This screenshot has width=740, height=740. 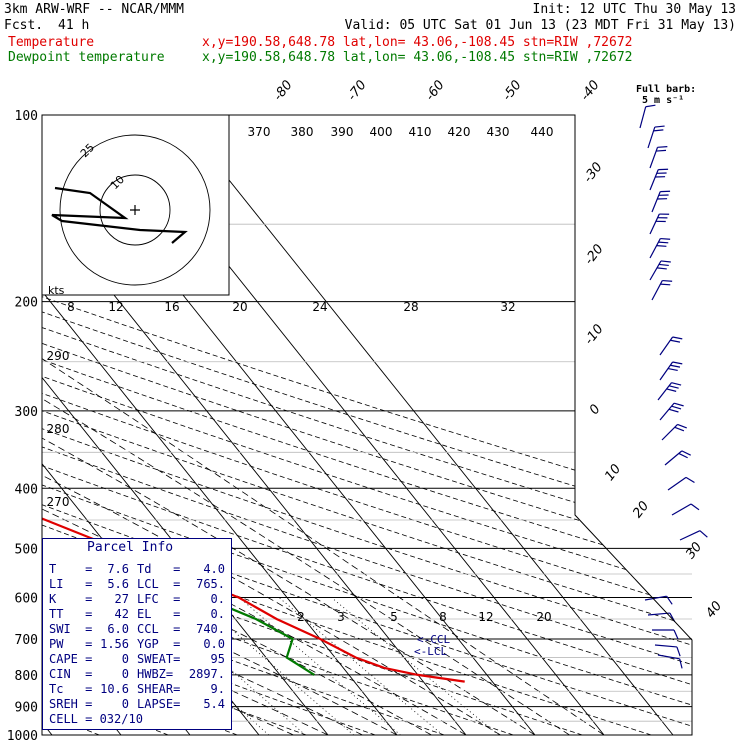 What do you see at coordinates (342, 132) in the screenshot?
I see `theta-label-390: 390` at bounding box center [342, 132].